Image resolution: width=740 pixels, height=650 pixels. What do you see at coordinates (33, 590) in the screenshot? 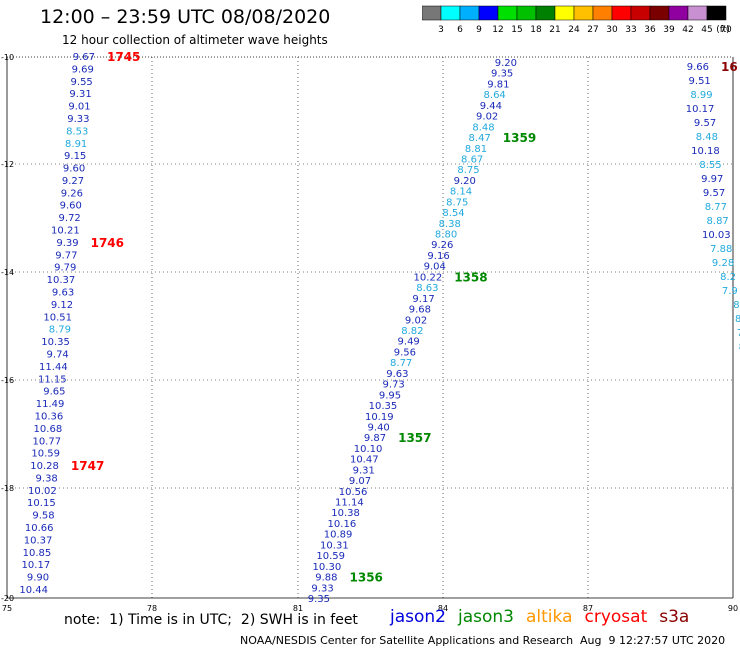
I see `wave-height-value: 10.44` at bounding box center [33, 590].